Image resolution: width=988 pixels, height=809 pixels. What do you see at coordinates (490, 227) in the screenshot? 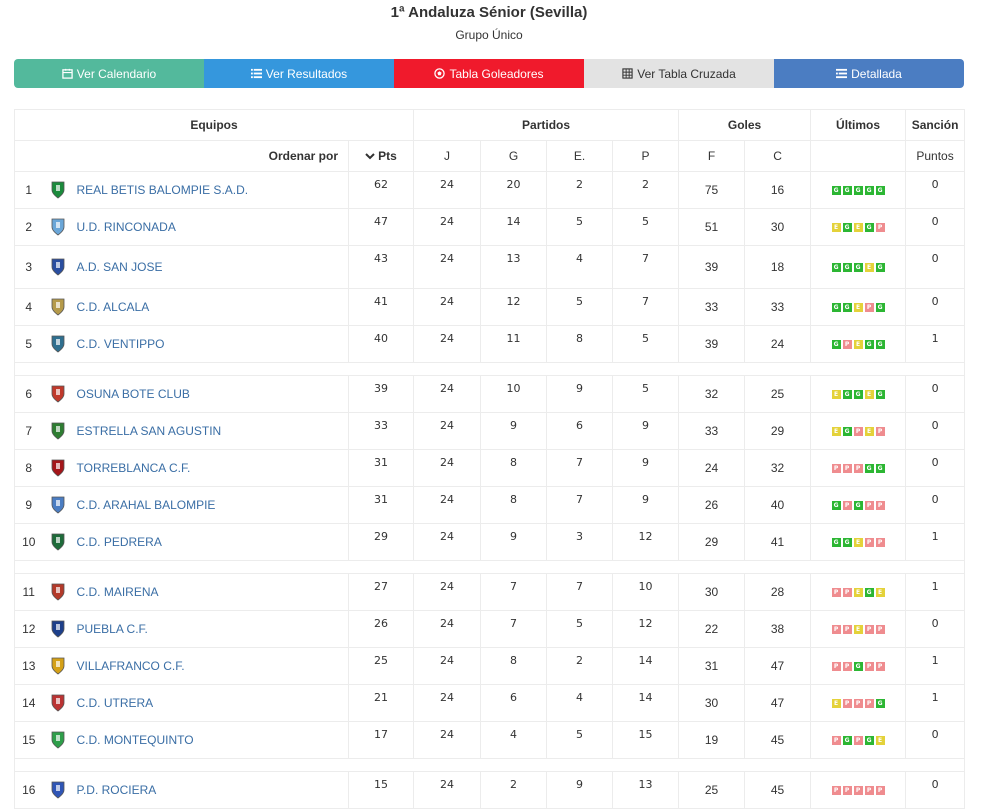
I see `table-row: 2 U.D. RINCONADA 47 24 14 5 5 51 30 E G E G P 0` at bounding box center [490, 227].